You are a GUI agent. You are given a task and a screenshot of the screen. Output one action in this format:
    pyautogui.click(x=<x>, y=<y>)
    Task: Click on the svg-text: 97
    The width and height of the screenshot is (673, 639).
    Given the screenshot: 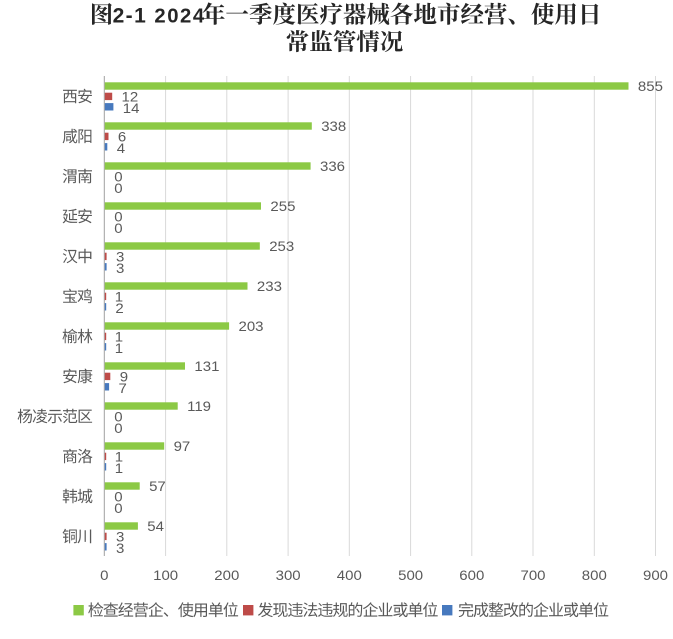 What is the action you would take?
    pyautogui.click(x=182, y=447)
    